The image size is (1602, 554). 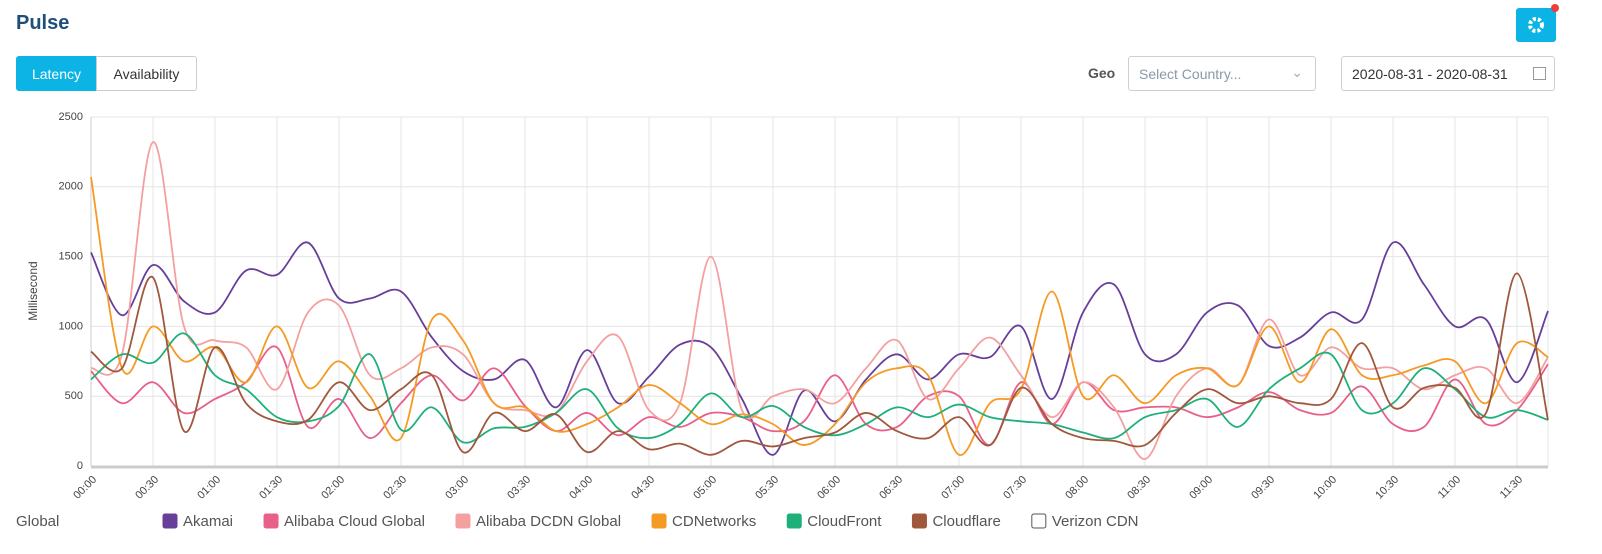 I want to click on x-tick-label: 10:00, so click(x=1325, y=488).